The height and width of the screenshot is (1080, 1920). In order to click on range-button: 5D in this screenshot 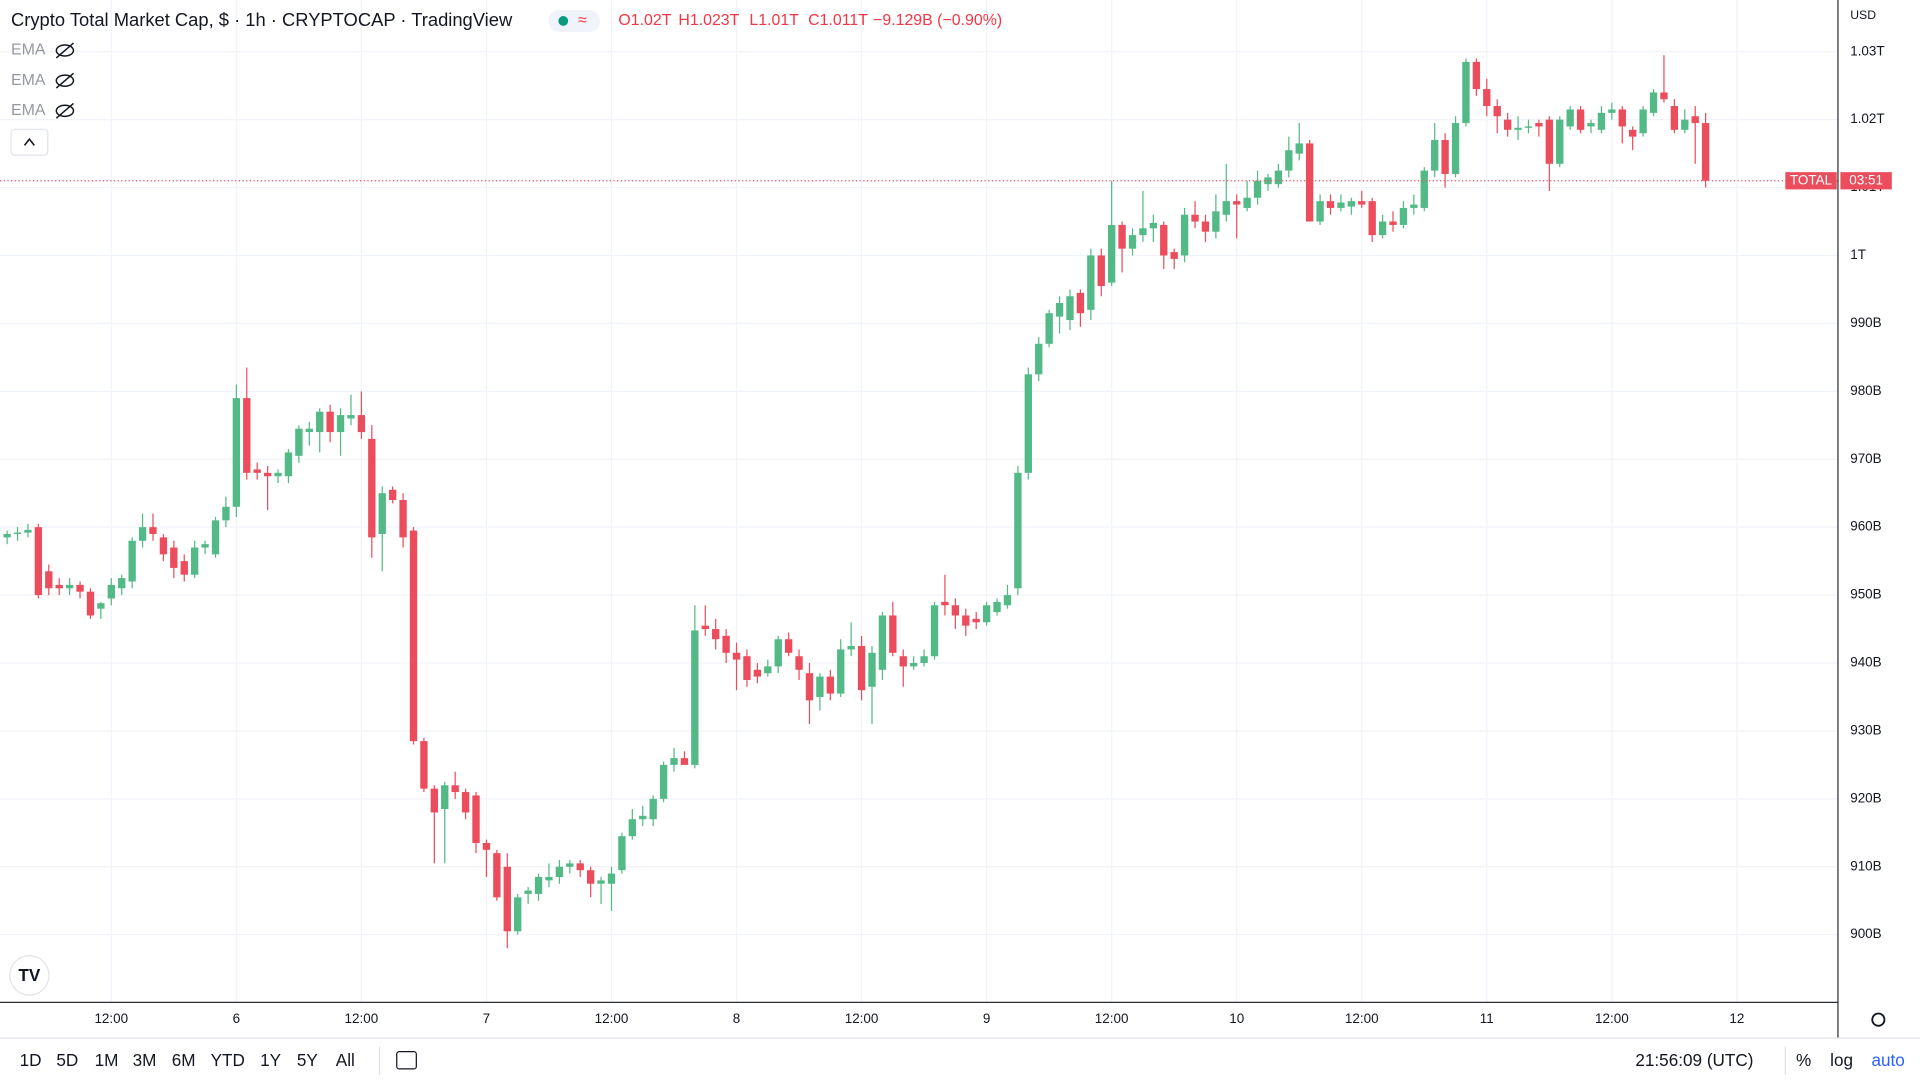, I will do `click(67, 1060)`.